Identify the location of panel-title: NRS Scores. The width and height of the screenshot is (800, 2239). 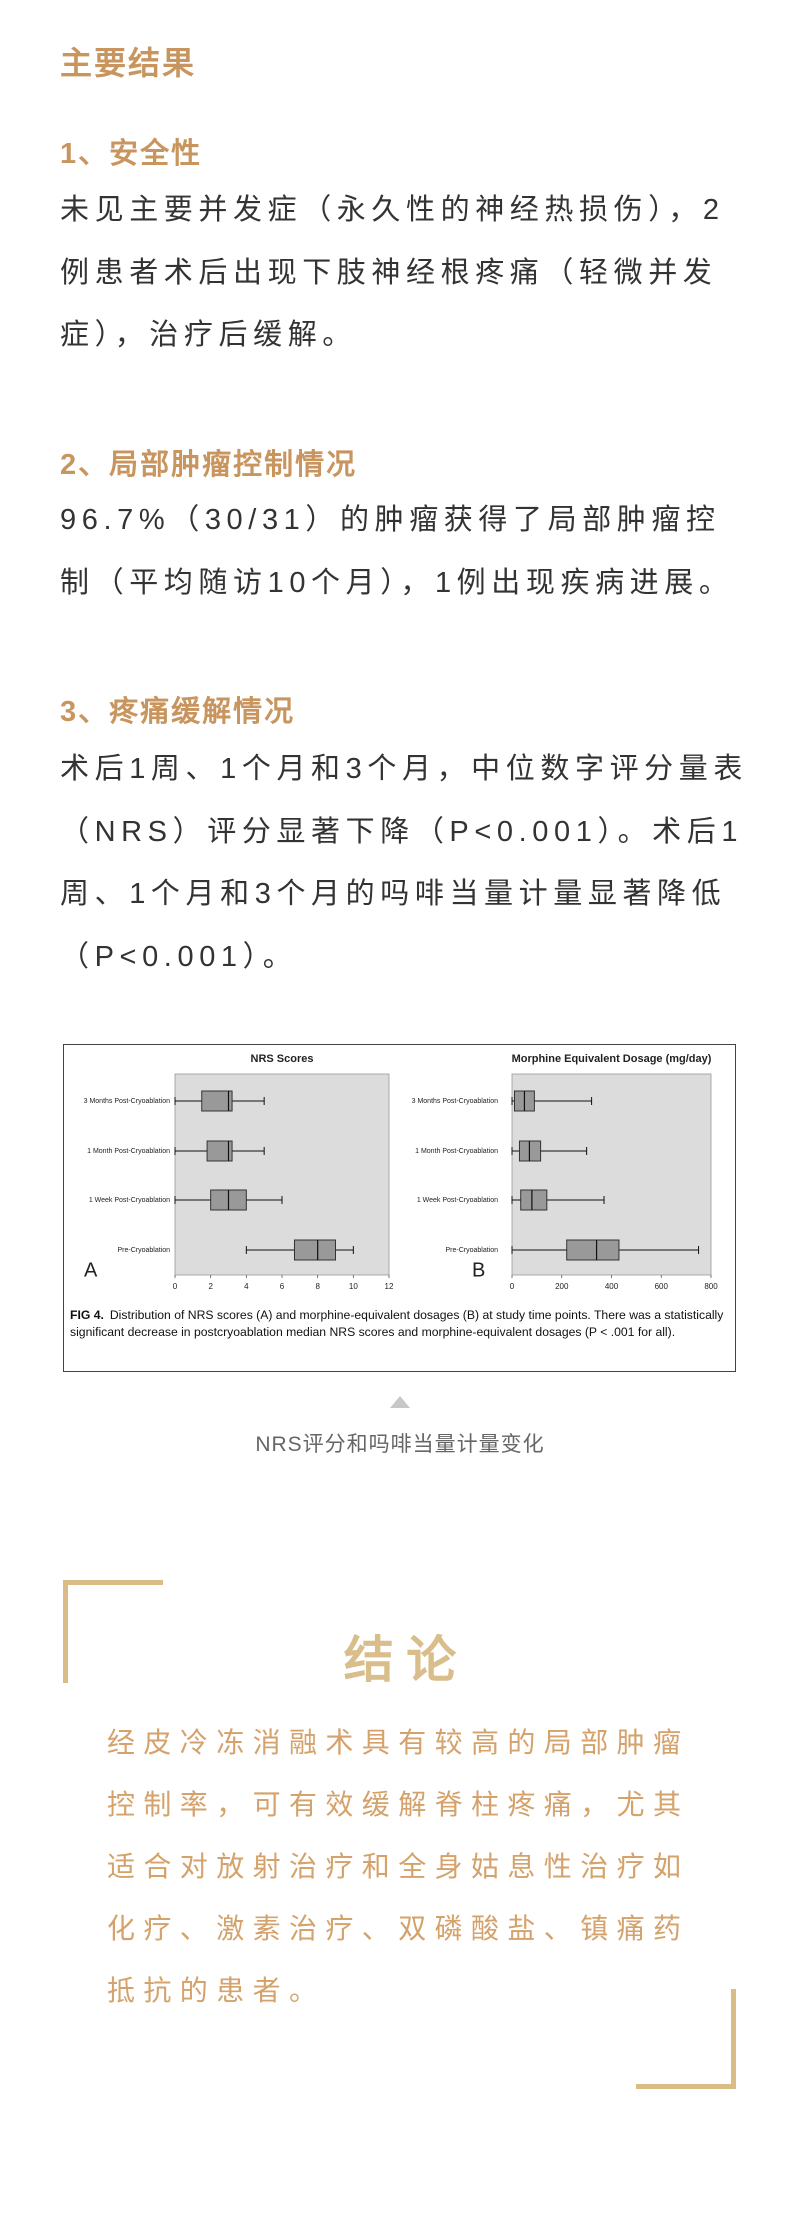
(282, 1059).